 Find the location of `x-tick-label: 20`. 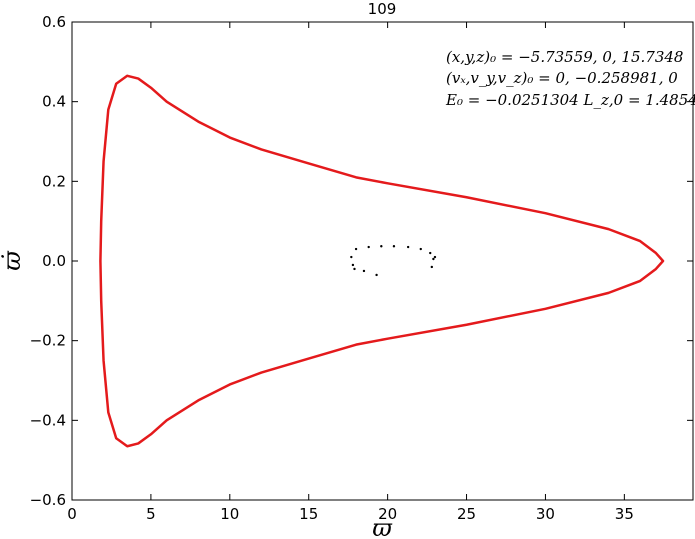

x-tick-label: 20 is located at coordinates (387, 514).